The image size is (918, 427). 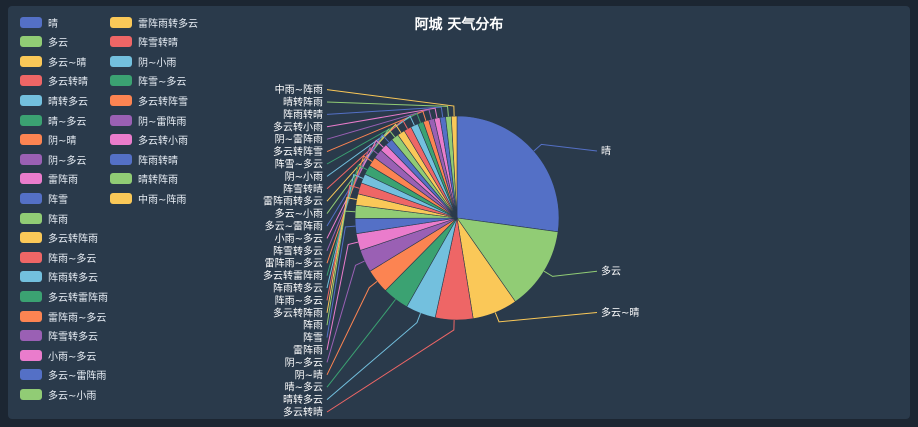 I want to click on legend-label: 阴~晴, so click(x=62, y=142).